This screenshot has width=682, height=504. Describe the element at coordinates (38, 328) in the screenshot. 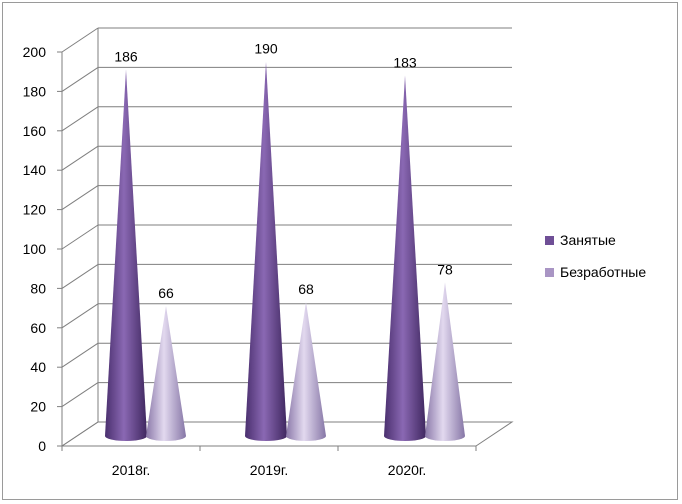

I see `y-tick-label: 60` at that location.